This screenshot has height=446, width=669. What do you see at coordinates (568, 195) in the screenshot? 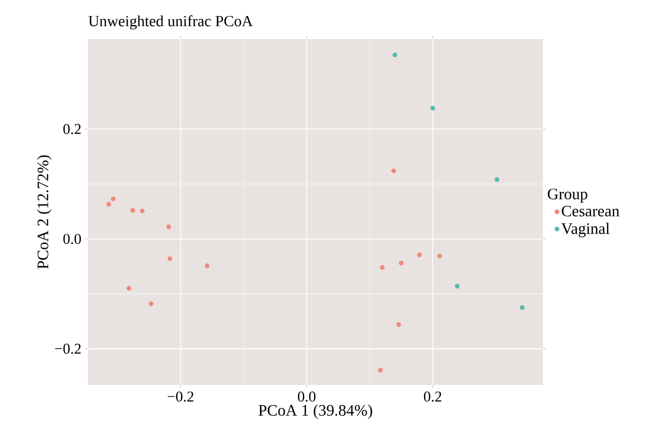
I see `legend-title: Group` at bounding box center [568, 195].